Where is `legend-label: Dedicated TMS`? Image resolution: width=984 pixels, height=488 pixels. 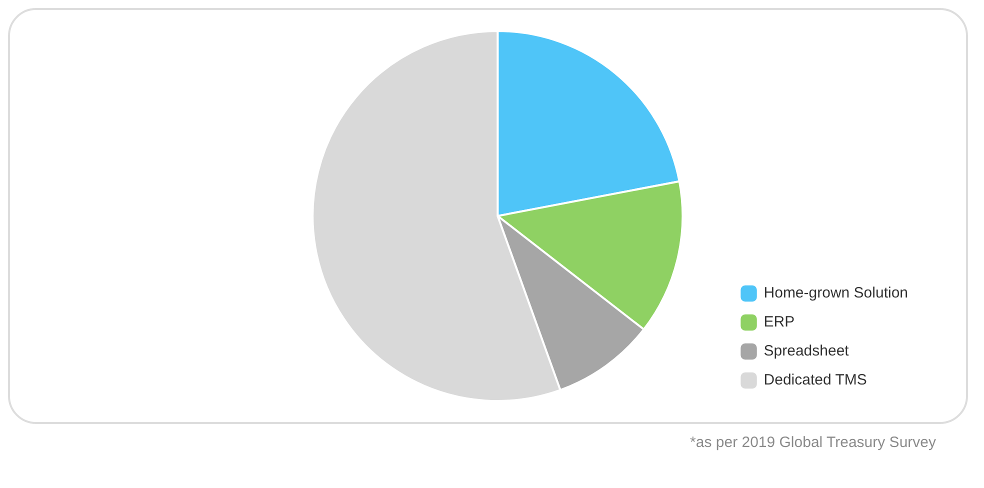
legend-label: Dedicated TMS is located at coordinates (815, 380).